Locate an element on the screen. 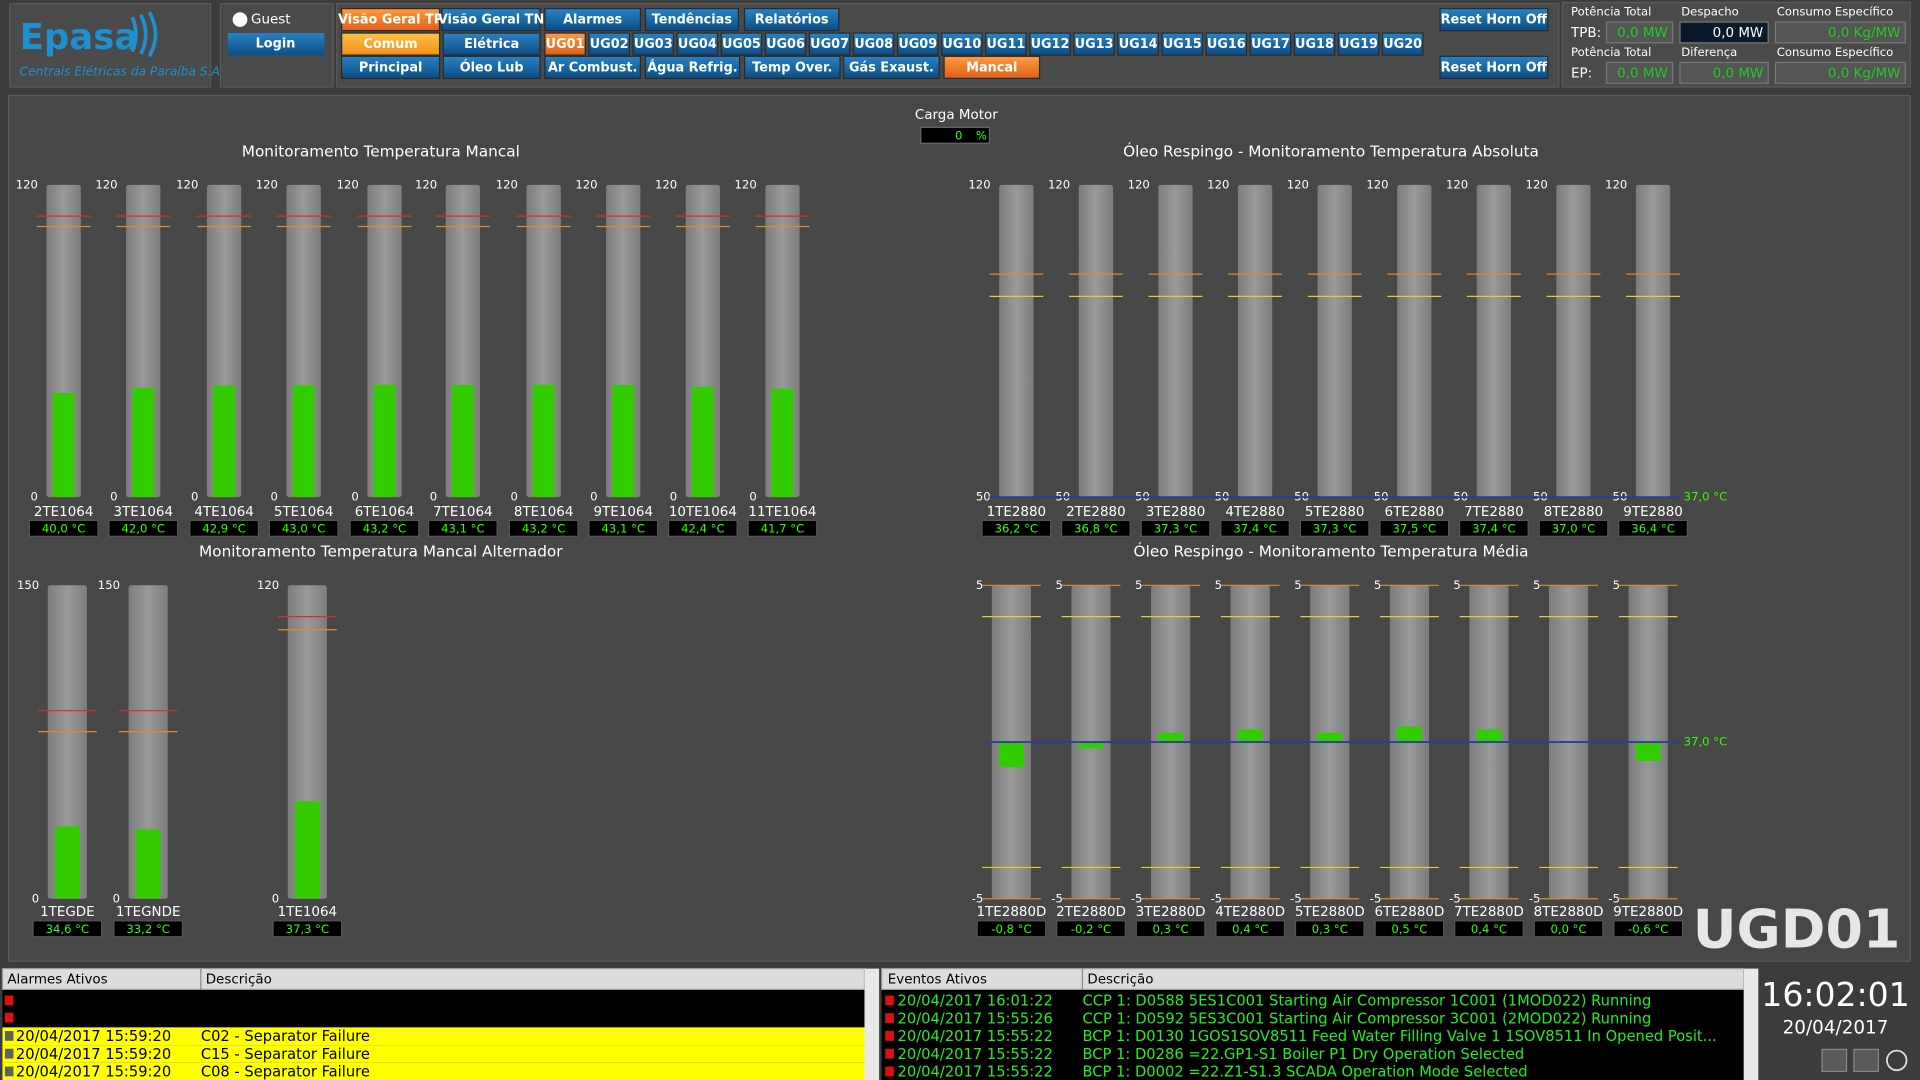 This screenshot has height=1080, width=1920. events-header-1: Eventos Ativos is located at coordinates (937, 980).